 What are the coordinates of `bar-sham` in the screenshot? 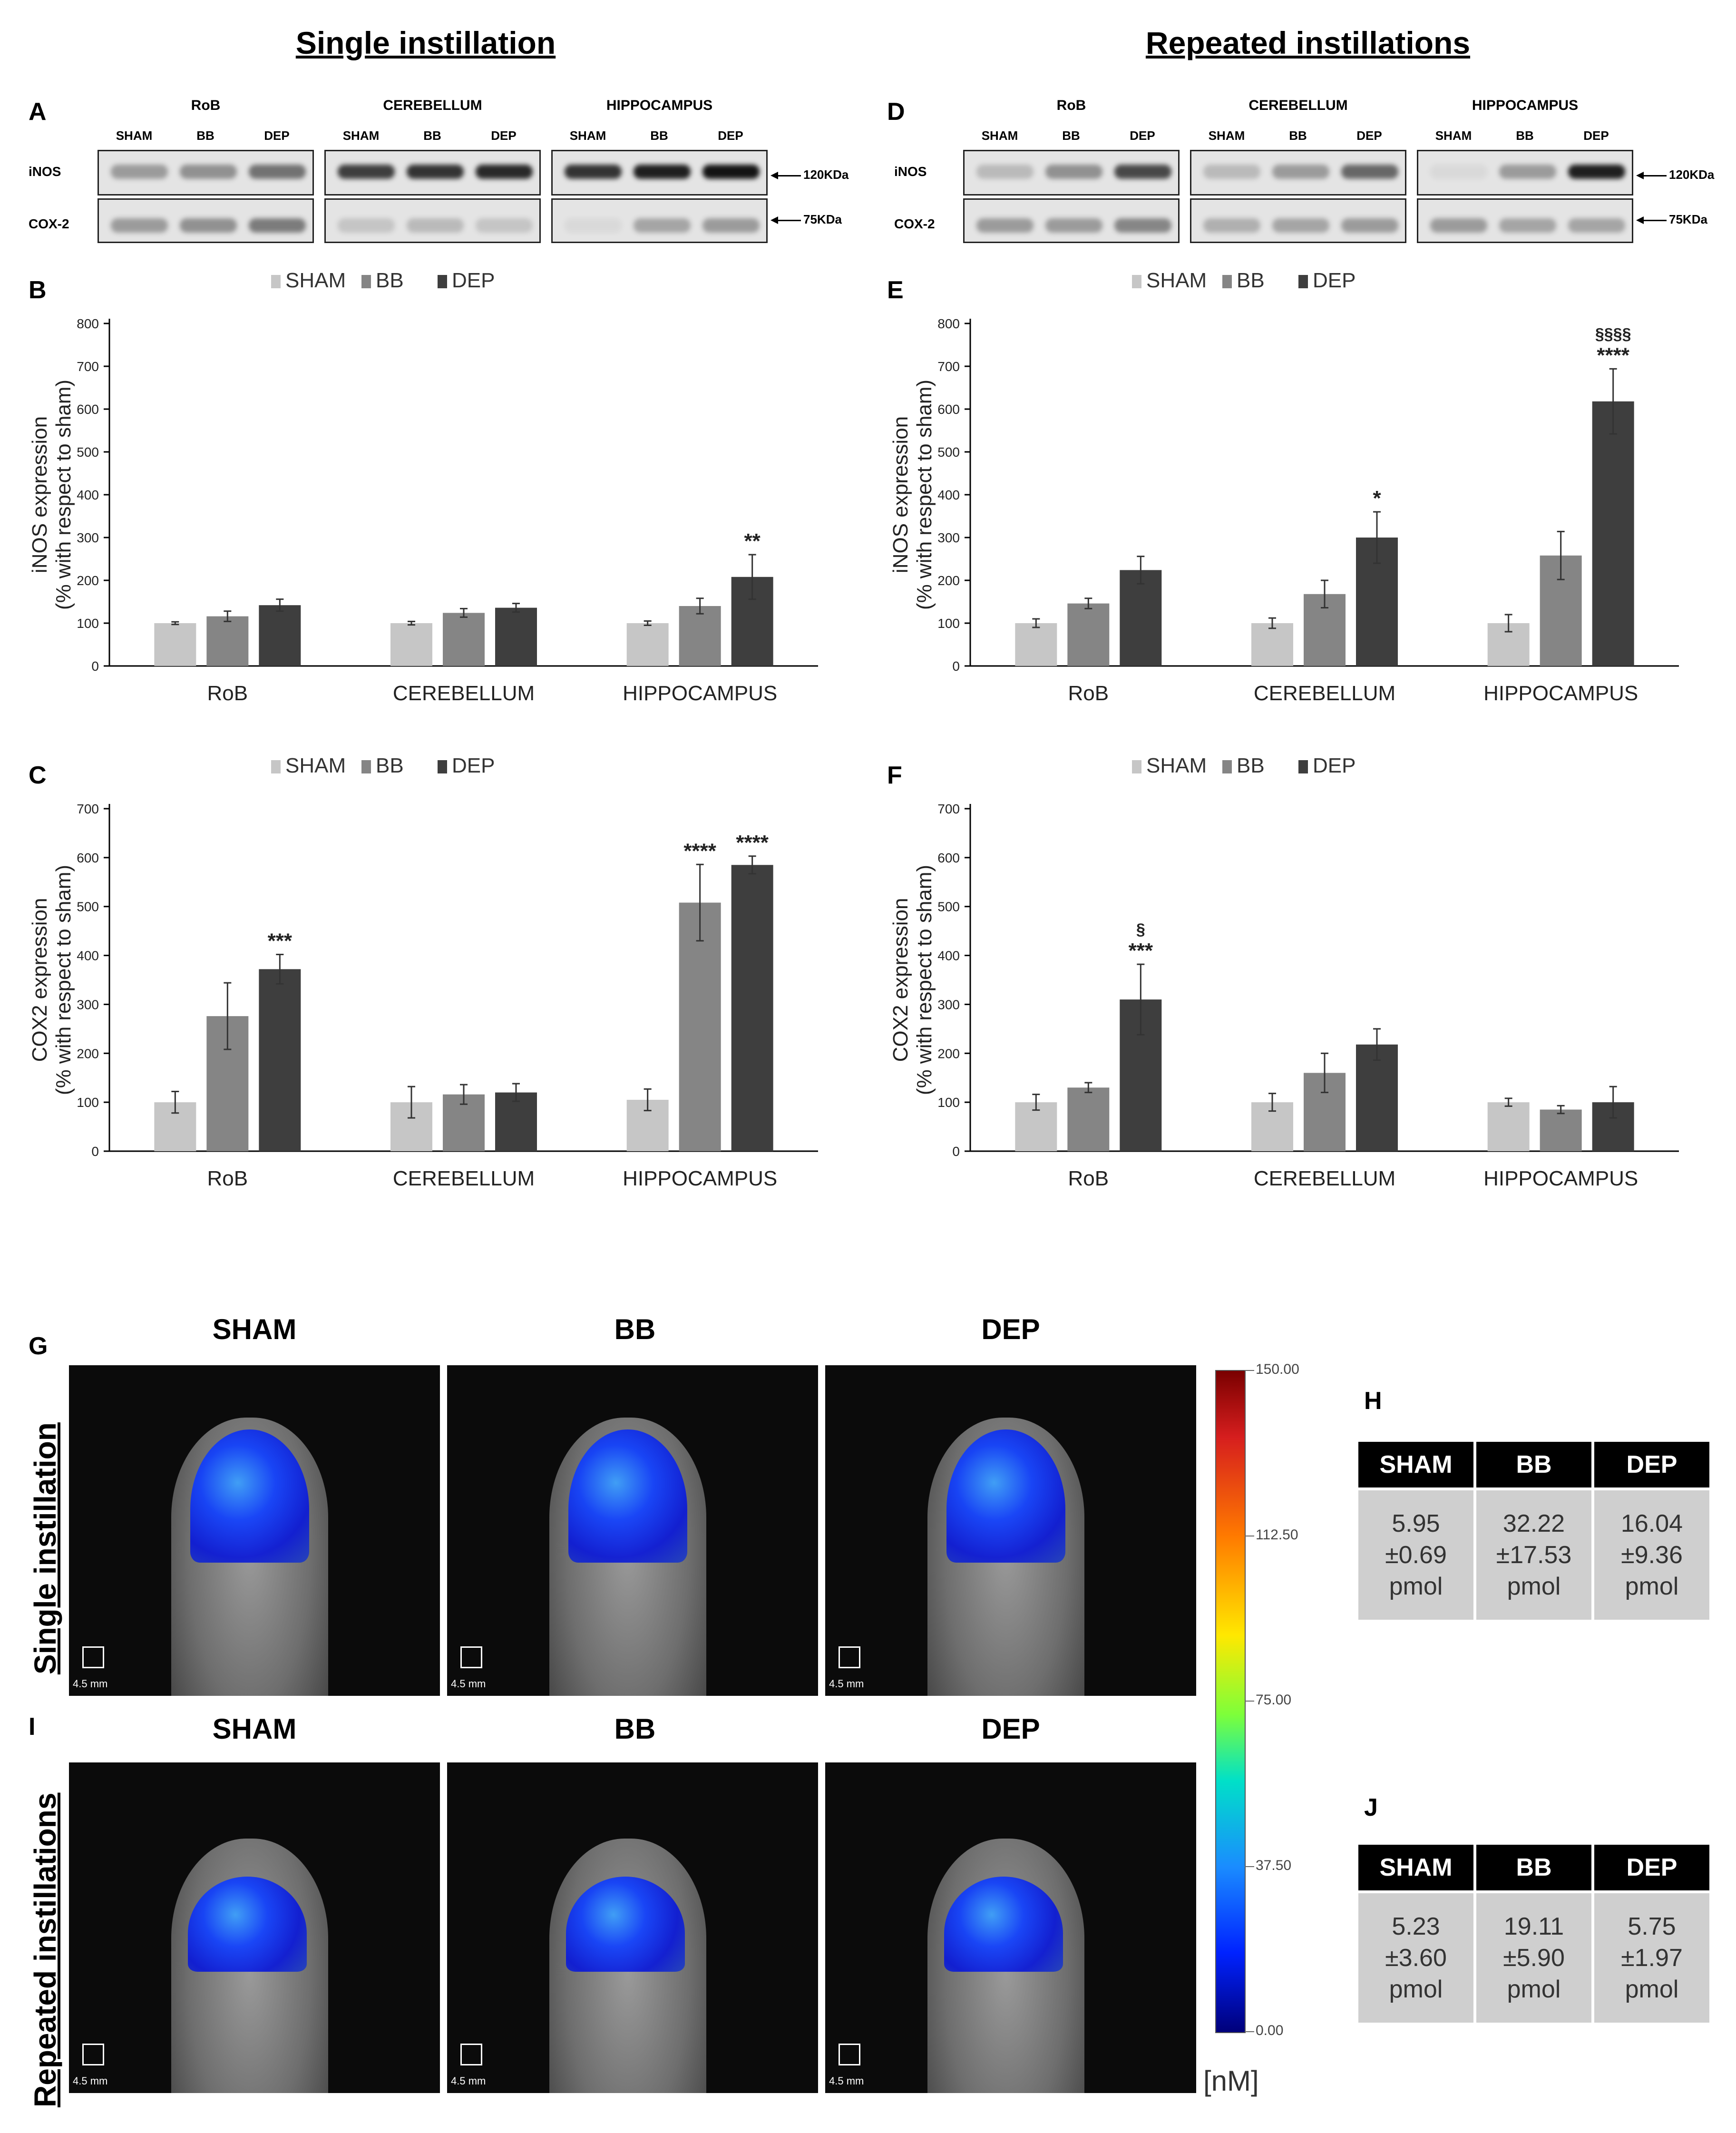 It's located at (1272, 644).